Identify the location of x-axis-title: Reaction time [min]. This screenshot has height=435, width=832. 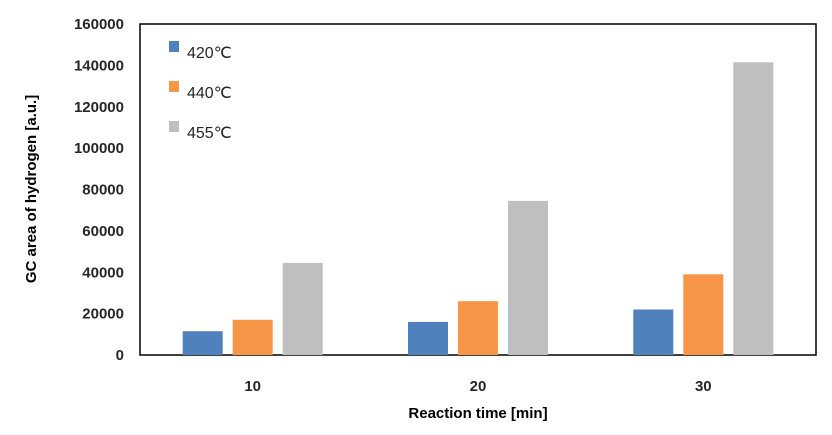
(477, 413).